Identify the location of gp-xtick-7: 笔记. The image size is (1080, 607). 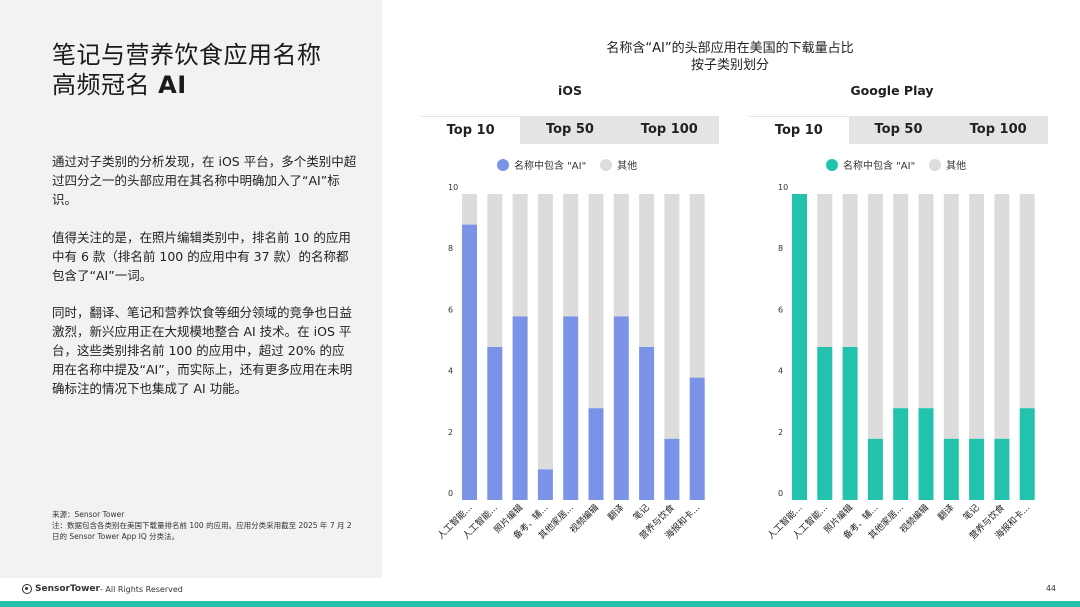
(970, 512).